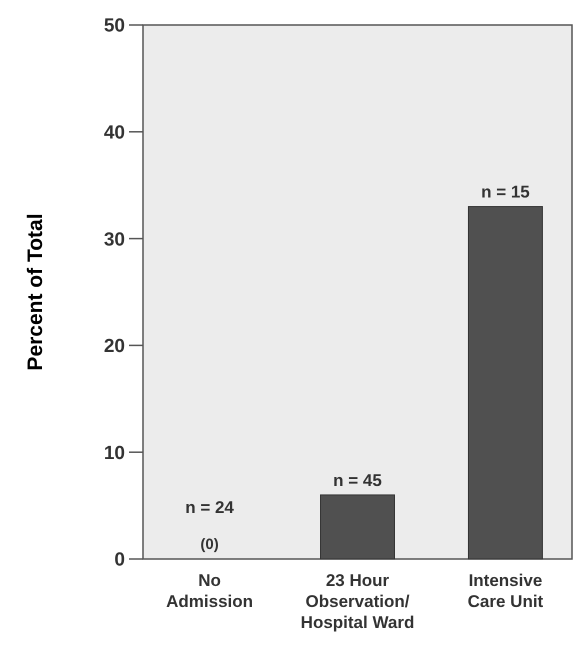 This screenshot has width=580, height=655. Describe the element at coordinates (357, 601) in the screenshot. I see `x-tick-label: 23 Hour Observation/ Hospital Ward` at that location.